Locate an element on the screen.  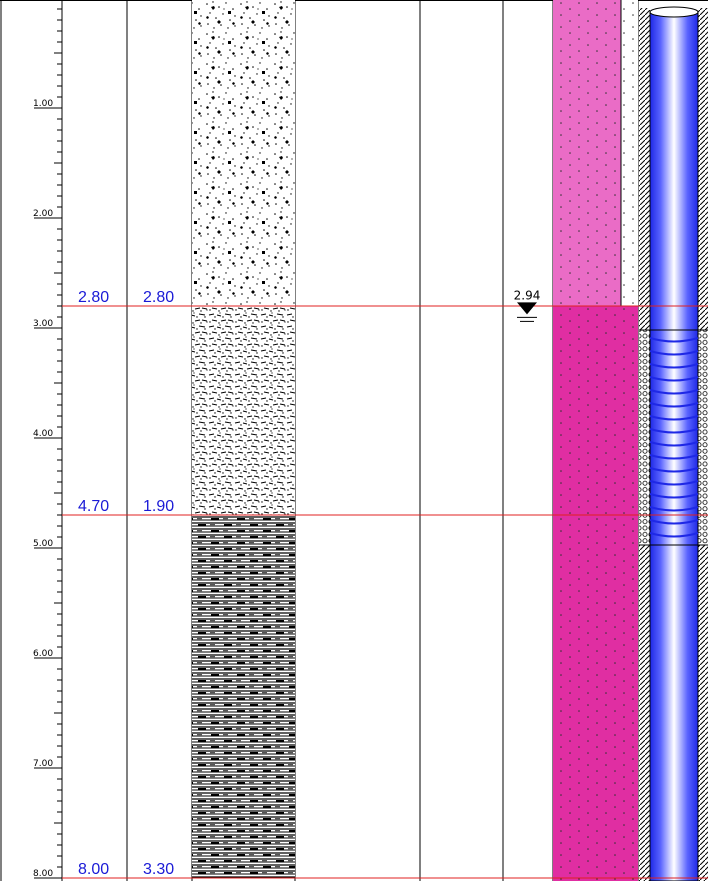
water-level-marker: 2.94 is located at coordinates (527, 305).